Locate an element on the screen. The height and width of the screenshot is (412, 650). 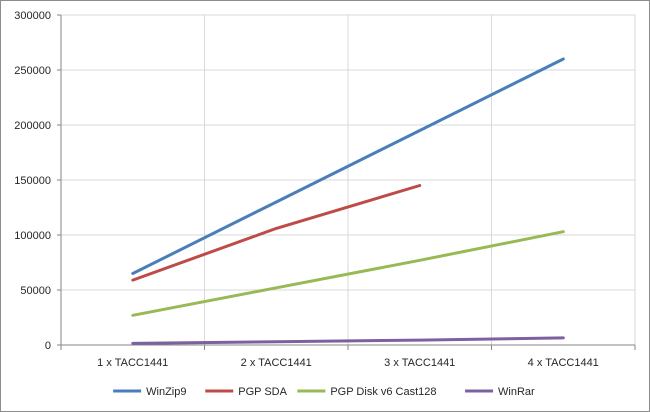
y-tick-label: 250000 is located at coordinates (32, 71).